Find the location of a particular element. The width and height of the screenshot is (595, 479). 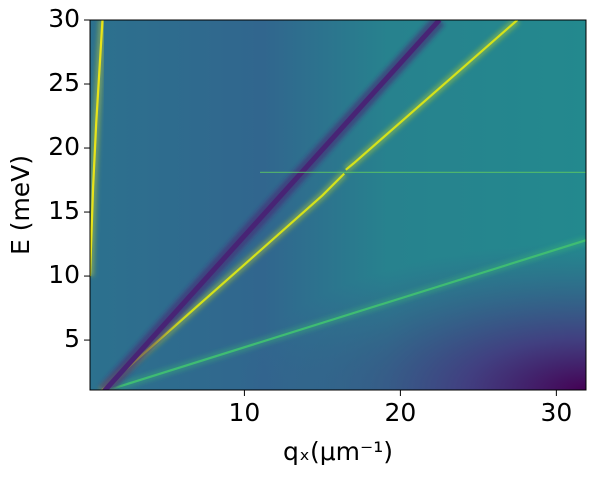

y-tick-label: 30 is located at coordinates (64, 18).